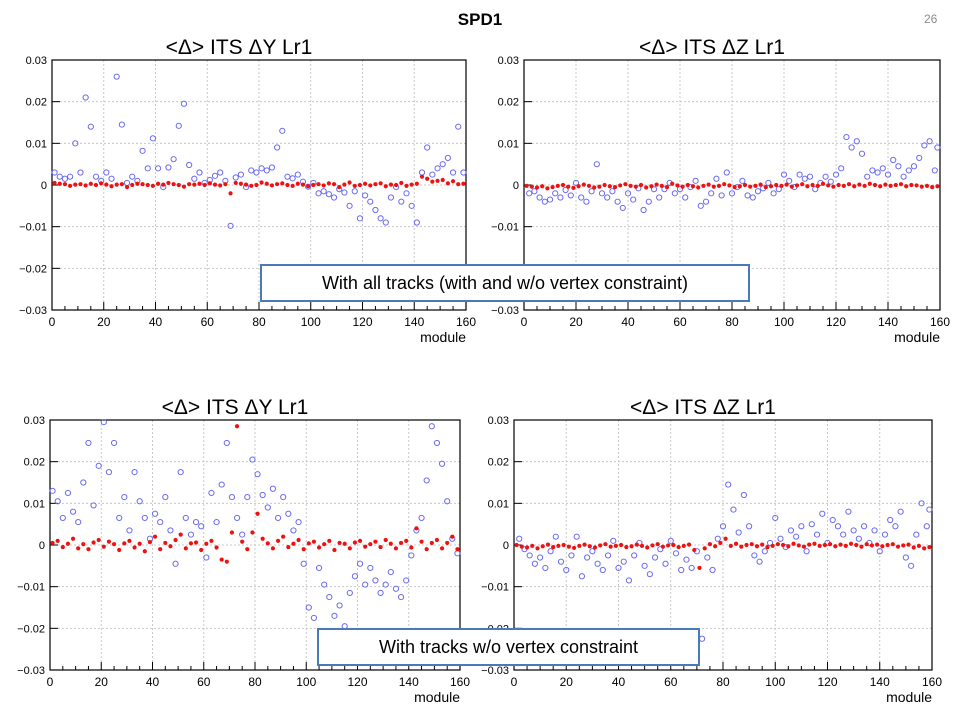  Describe the element at coordinates (680, 322) in the screenshot. I see `x-tick-label: 60` at that location.